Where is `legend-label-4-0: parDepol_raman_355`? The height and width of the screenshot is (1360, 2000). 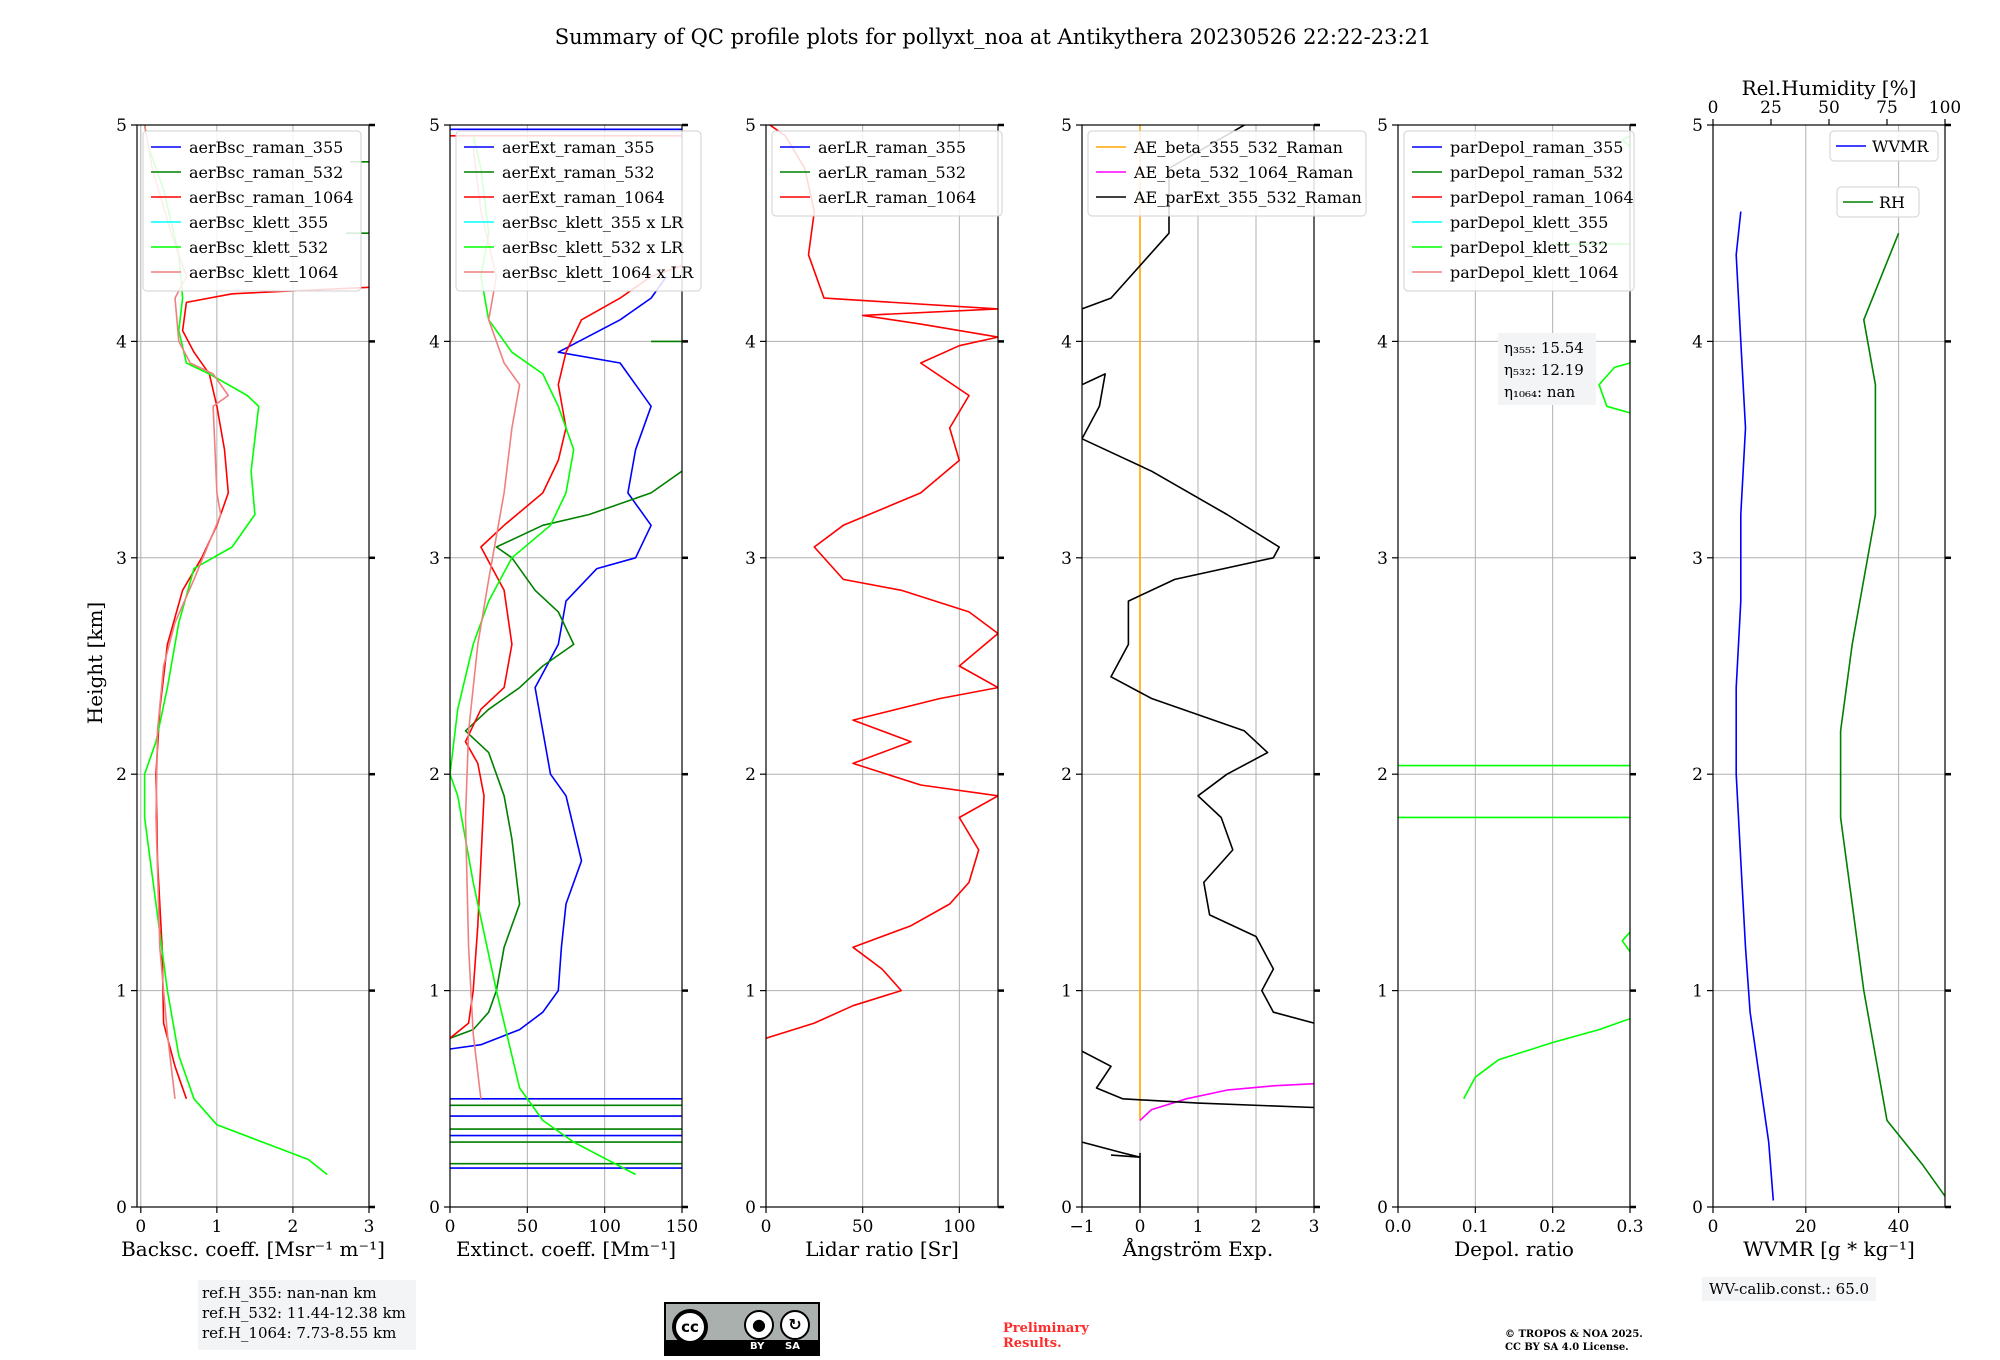 legend-label-4-0: parDepol_raman_355 is located at coordinates (1536, 147).